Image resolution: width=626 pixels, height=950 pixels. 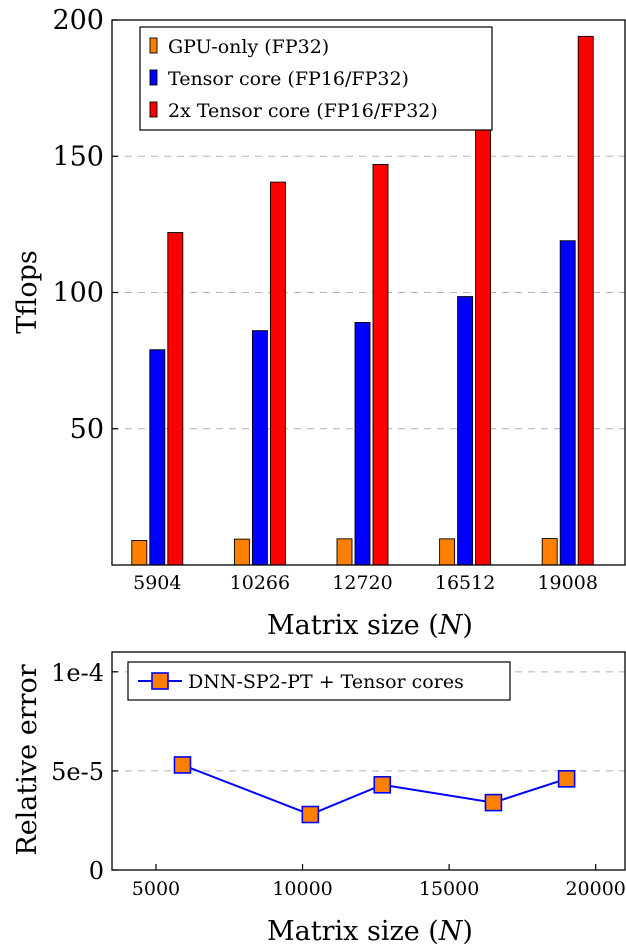 What do you see at coordinates (87, 429) in the screenshot?
I see `bar-chart-y-tick-label: 50` at bounding box center [87, 429].